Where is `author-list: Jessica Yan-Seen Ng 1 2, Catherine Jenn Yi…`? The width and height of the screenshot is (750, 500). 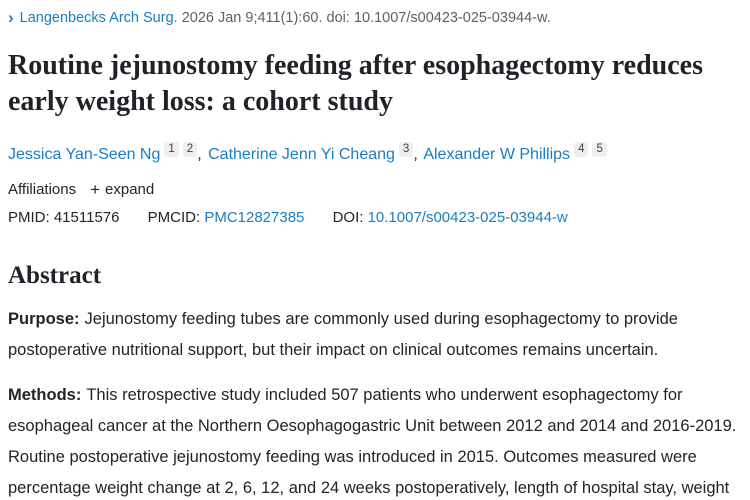 author-list: Jessica Yan-Seen Ng 1 2, Catherine Jenn Yi… is located at coordinates (374, 152).